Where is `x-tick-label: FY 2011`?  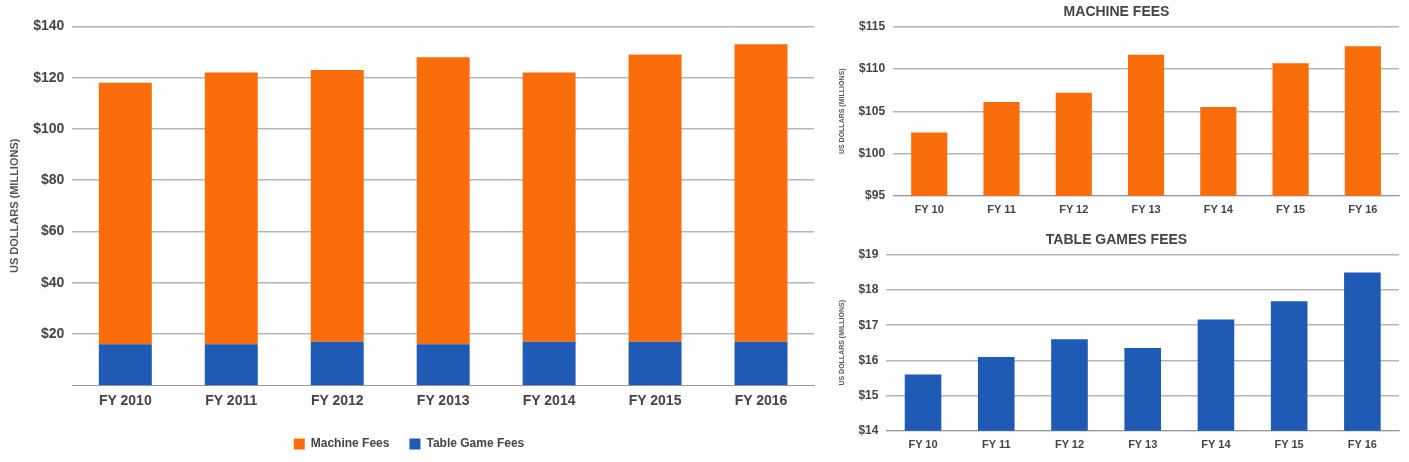 x-tick-label: FY 2011 is located at coordinates (231, 400).